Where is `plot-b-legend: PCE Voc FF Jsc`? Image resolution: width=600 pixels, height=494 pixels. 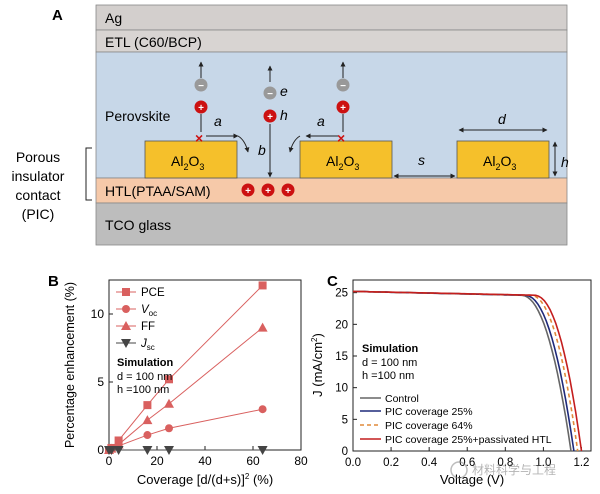 plot-b-legend: PCE Voc FF Jsc is located at coordinates (140, 319).